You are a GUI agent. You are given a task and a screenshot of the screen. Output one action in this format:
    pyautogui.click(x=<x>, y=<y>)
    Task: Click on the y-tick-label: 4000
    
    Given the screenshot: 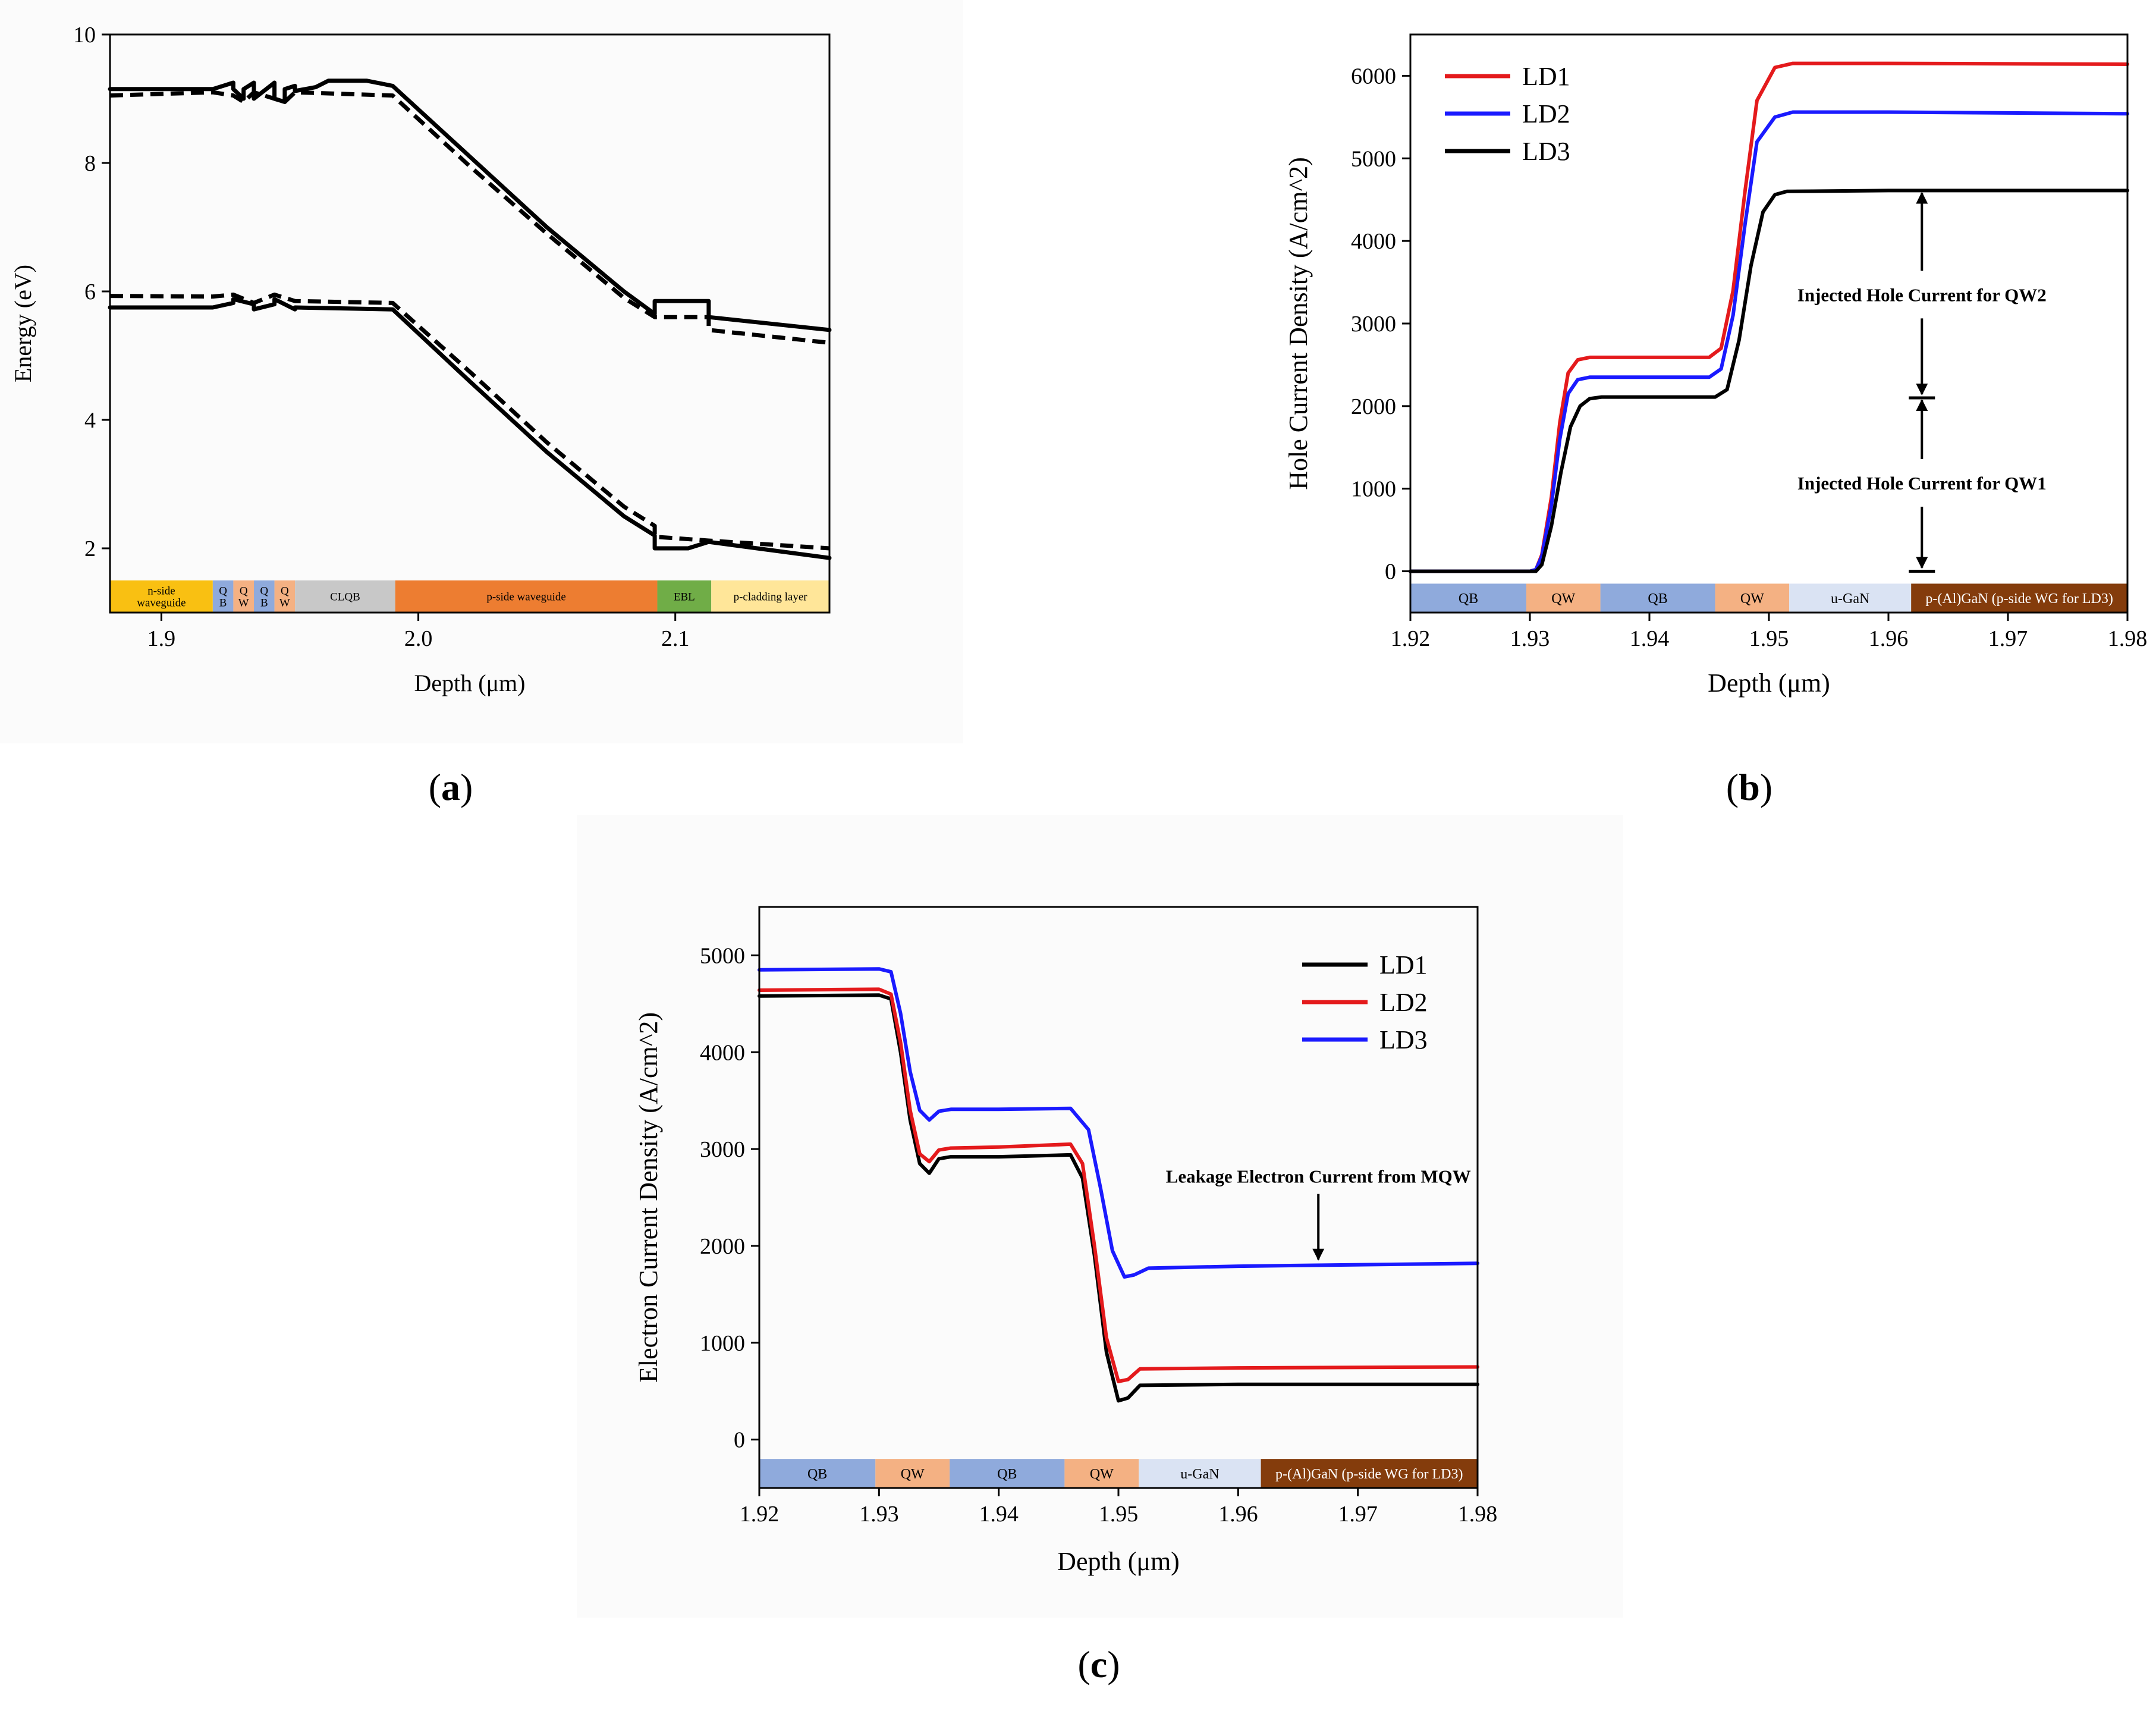 What is the action you would take?
    pyautogui.click(x=1374, y=242)
    